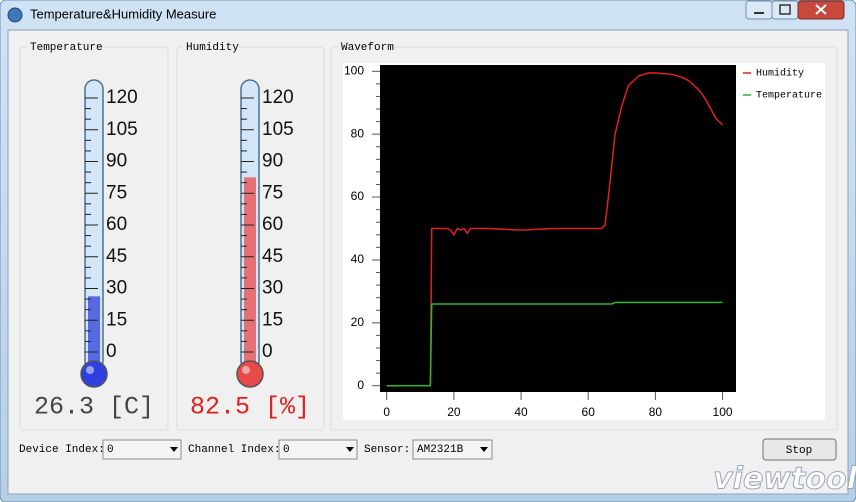  I want to click on maximize-button, so click(785, 10).